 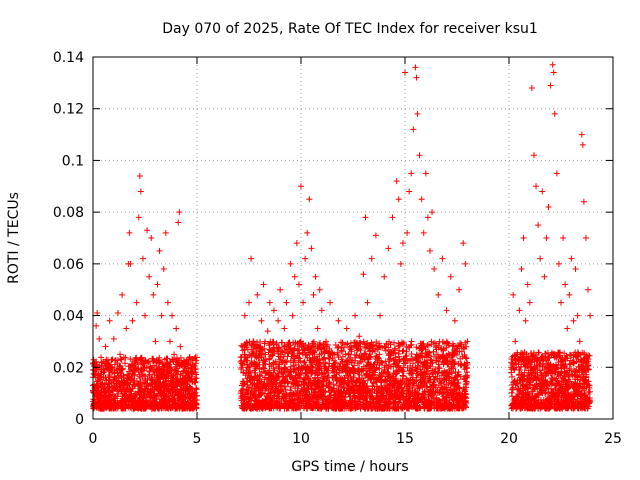 What do you see at coordinates (197, 439) in the screenshot?
I see `x-tick-label: 5` at bounding box center [197, 439].